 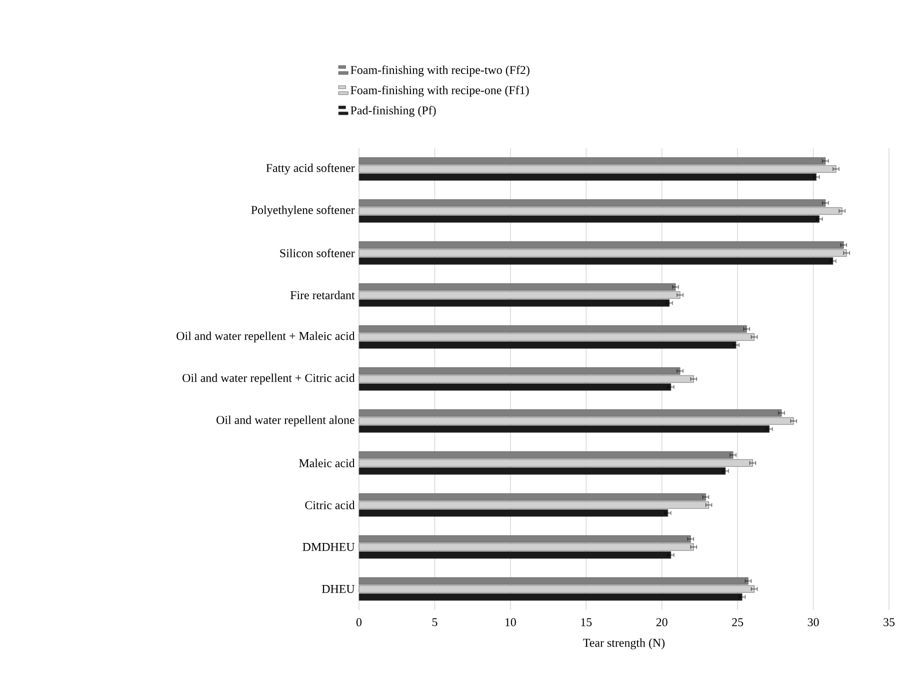 What do you see at coordinates (268, 379) in the screenshot?
I see `y-tick-label: Oil and water repellent + Citric acid` at bounding box center [268, 379].